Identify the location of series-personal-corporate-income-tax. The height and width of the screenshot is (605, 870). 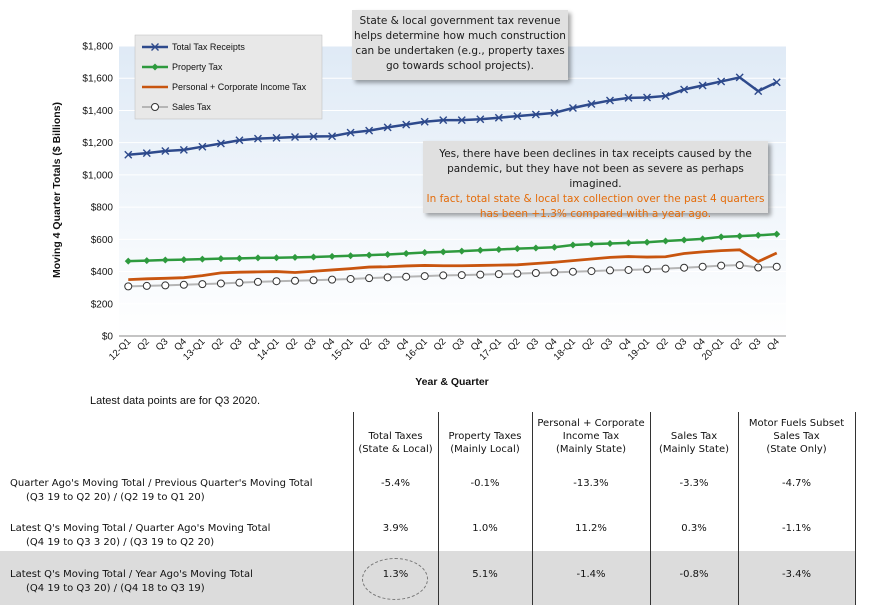
(453, 265).